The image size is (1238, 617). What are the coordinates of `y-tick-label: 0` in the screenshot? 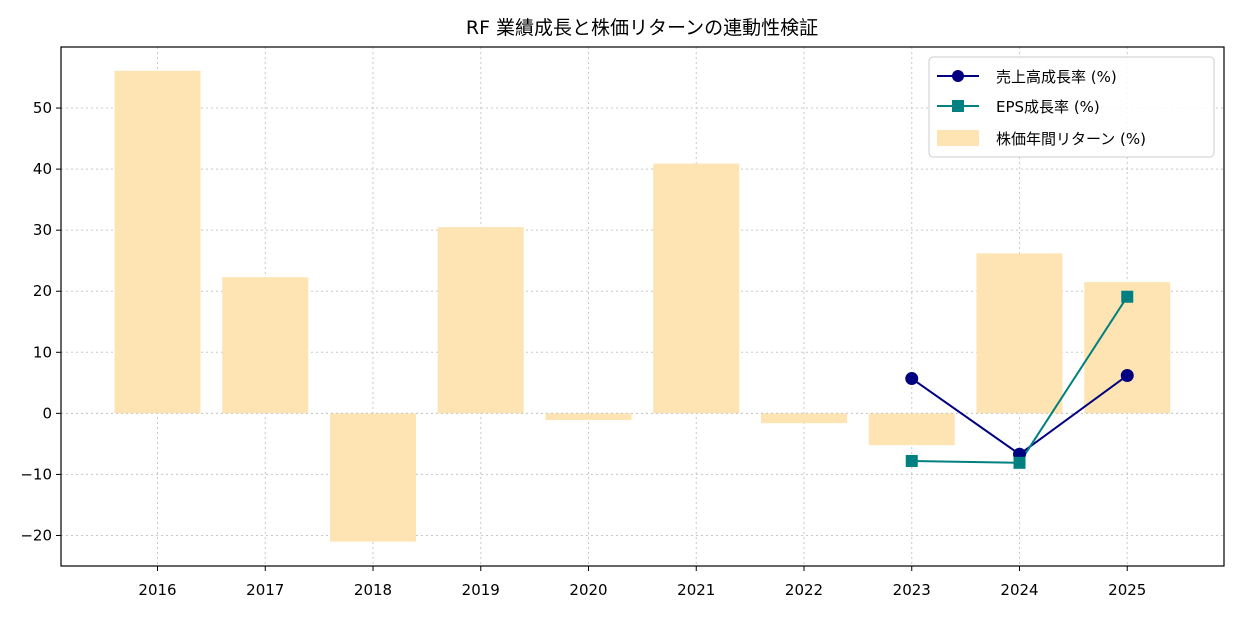 It's located at (47, 413).